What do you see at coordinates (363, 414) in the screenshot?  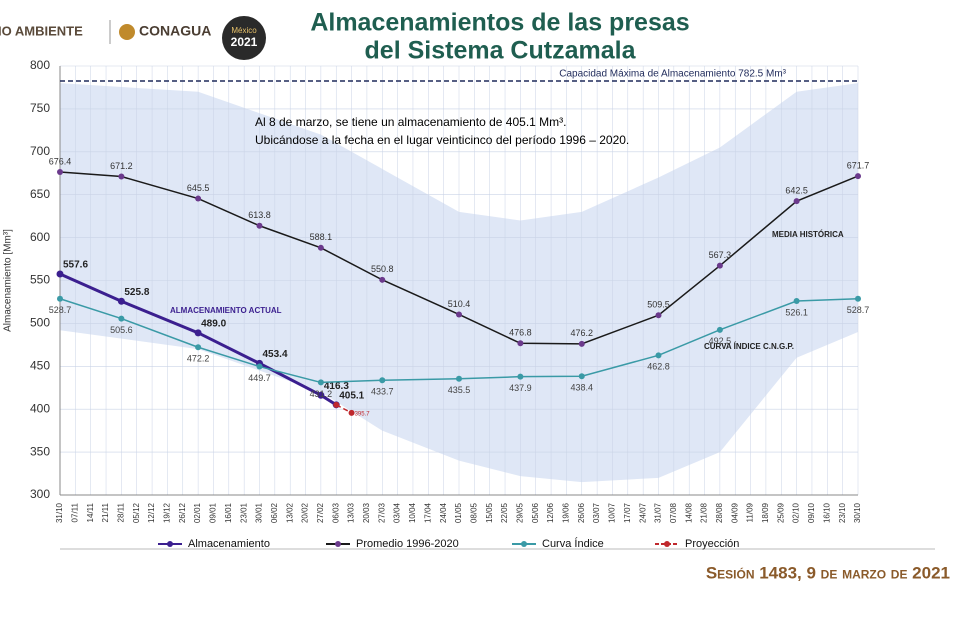 I see `data-label: 395.7` at bounding box center [363, 414].